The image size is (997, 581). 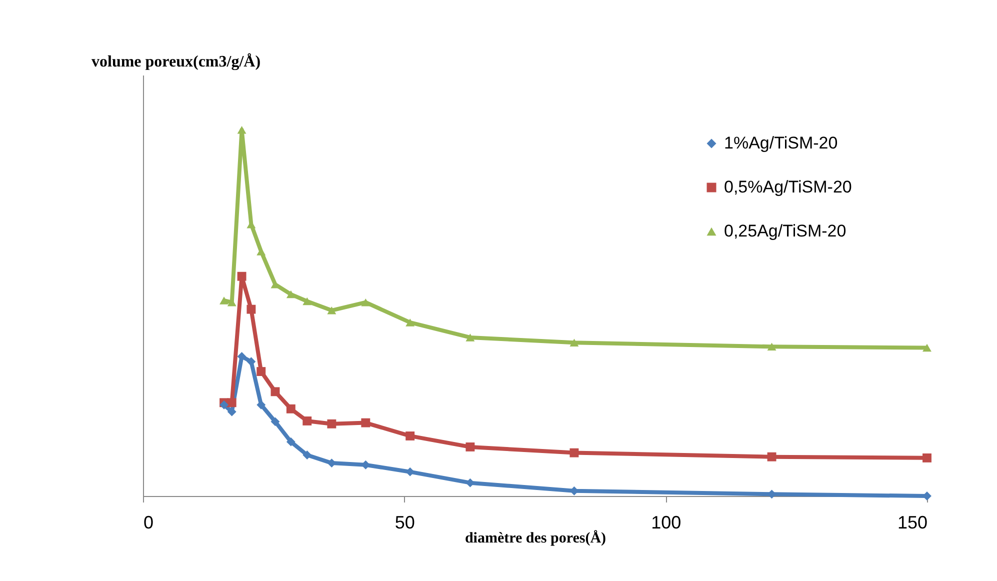 I want to click on x-tick-label: 100, so click(x=666, y=522).